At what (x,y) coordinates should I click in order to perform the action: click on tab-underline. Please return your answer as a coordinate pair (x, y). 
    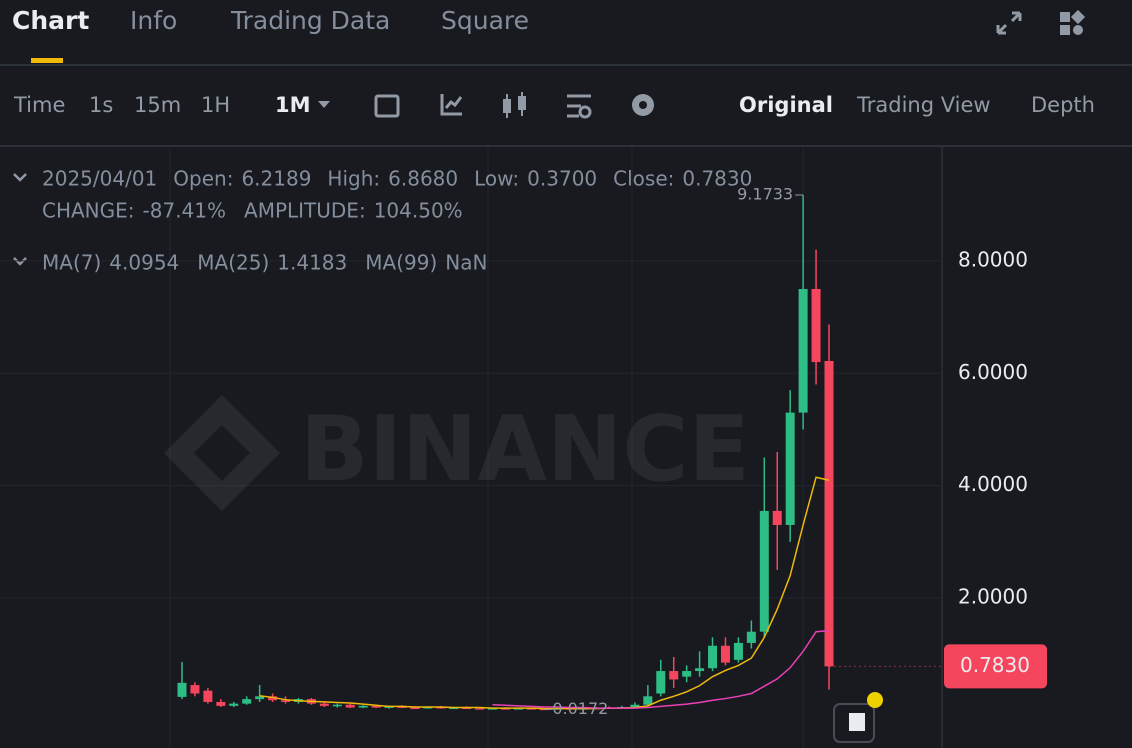
    Looking at the image, I should click on (47, 60).